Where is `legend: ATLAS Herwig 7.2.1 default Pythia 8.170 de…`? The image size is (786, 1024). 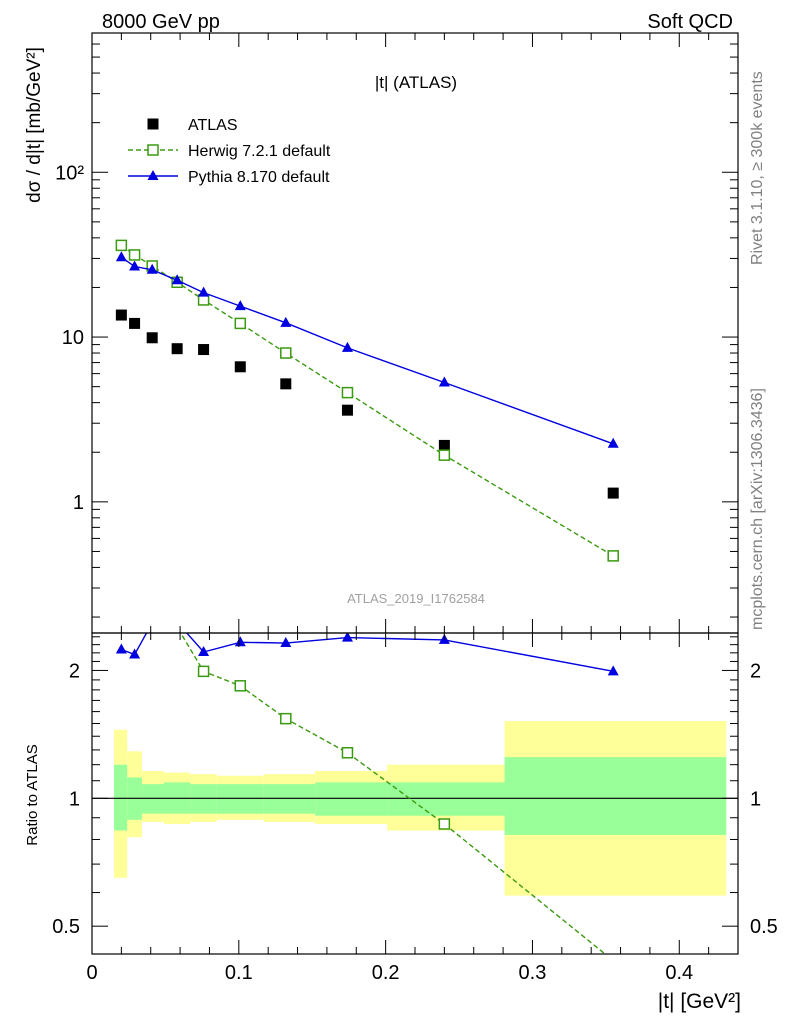
legend: ATLAS Herwig 7.2.1 default Pythia 8.170 de… is located at coordinates (229, 151).